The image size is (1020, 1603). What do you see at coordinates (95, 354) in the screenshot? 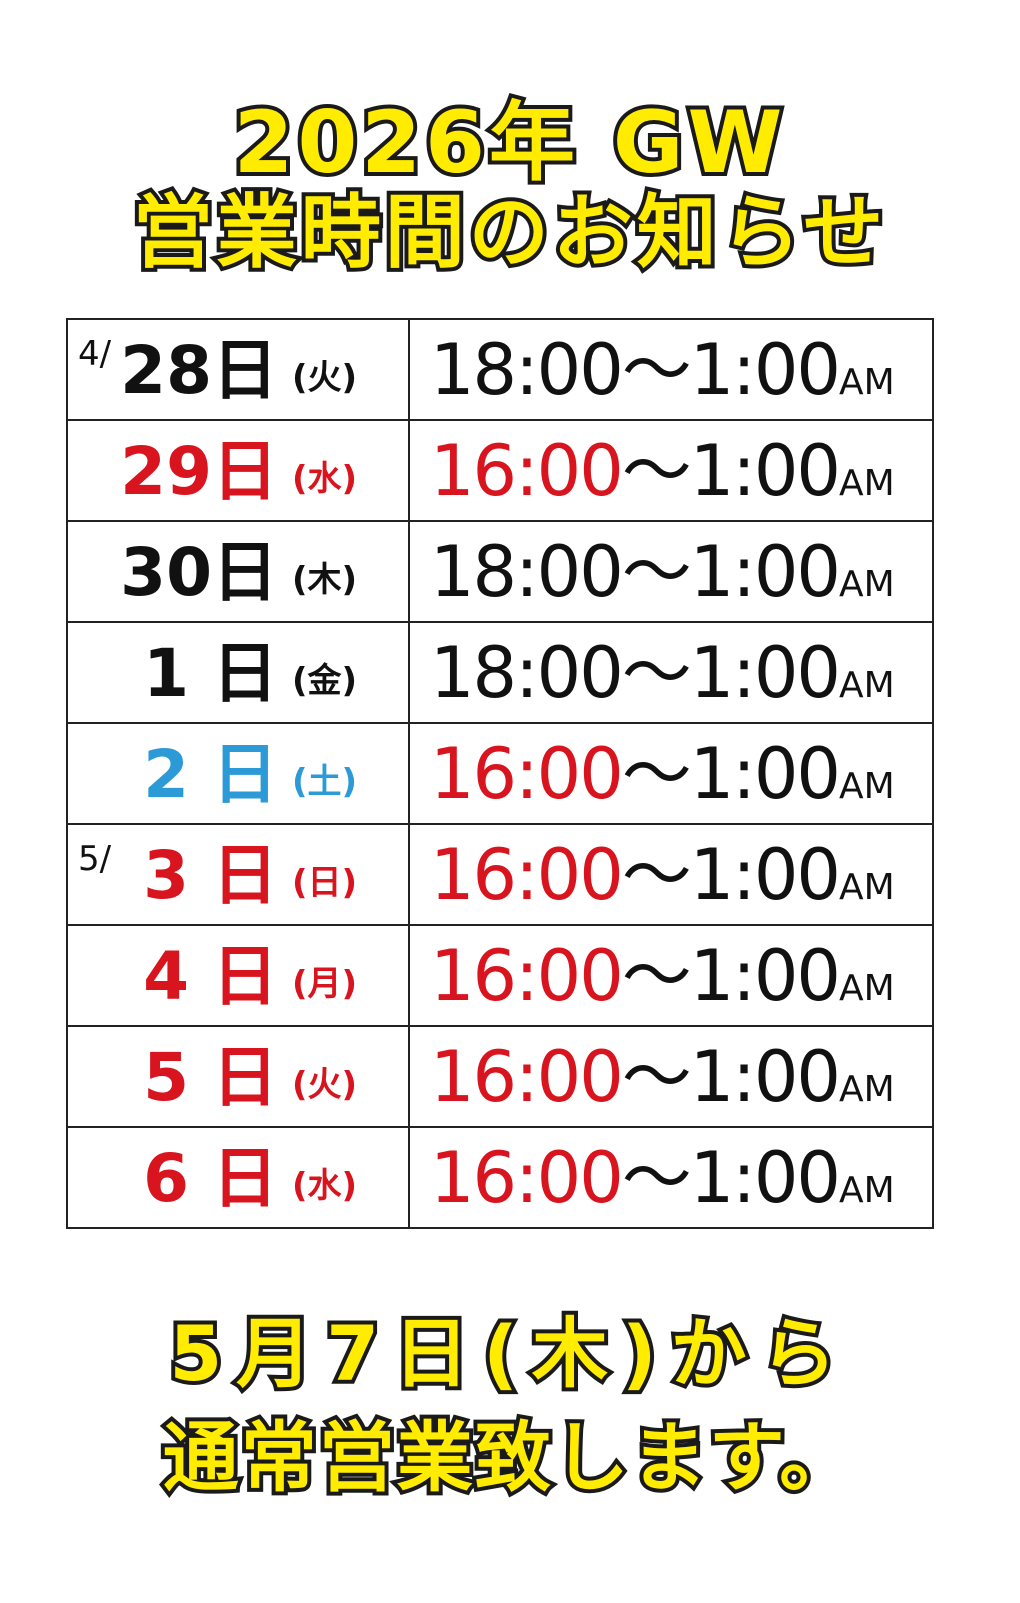
I see `month-label: 4/` at bounding box center [95, 354].